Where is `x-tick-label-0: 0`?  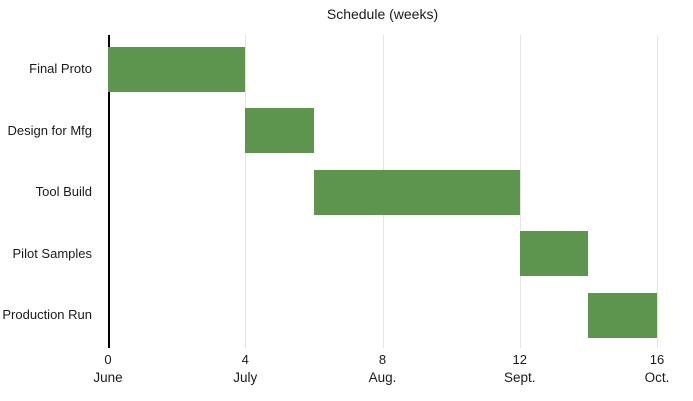
x-tick-label-0: 0 is located at coordinates (108, 359).